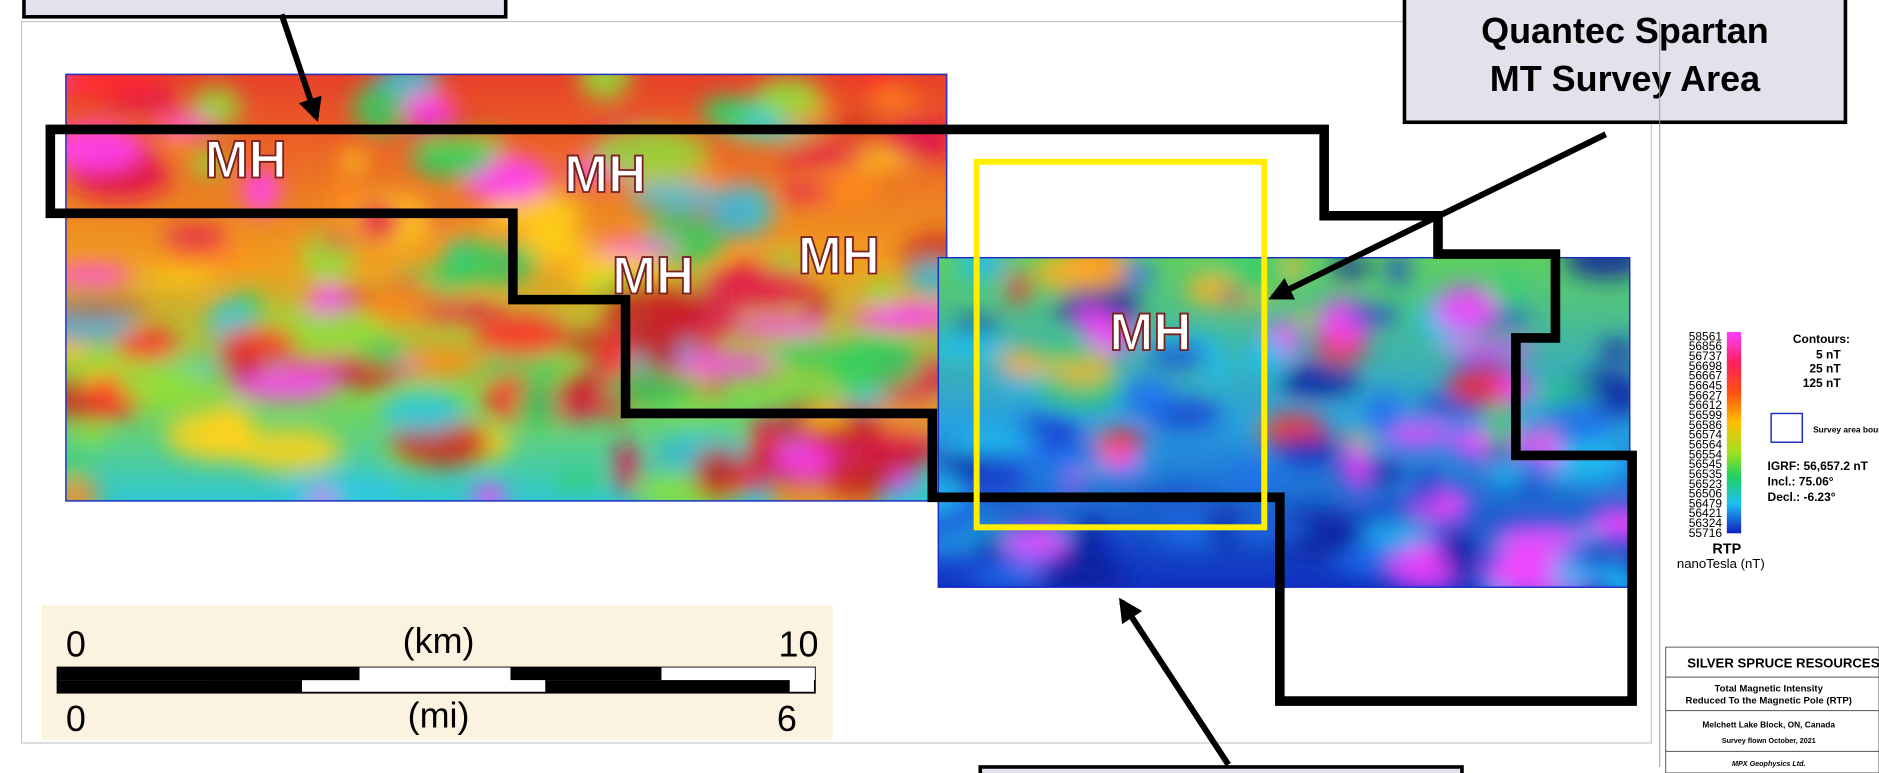  Describe the element at coordinates (787, 718) in the screenshot. I see `scale-label: 6` at that location.